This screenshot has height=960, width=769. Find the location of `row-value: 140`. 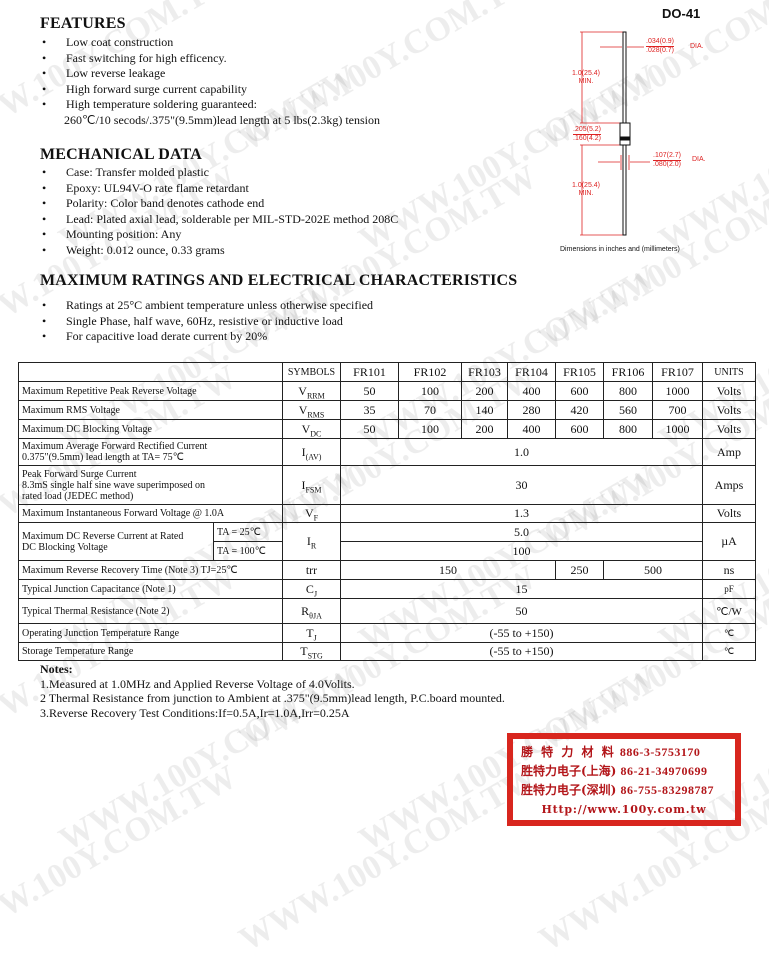

row-value: 140 is located at coordinates (484, 410).